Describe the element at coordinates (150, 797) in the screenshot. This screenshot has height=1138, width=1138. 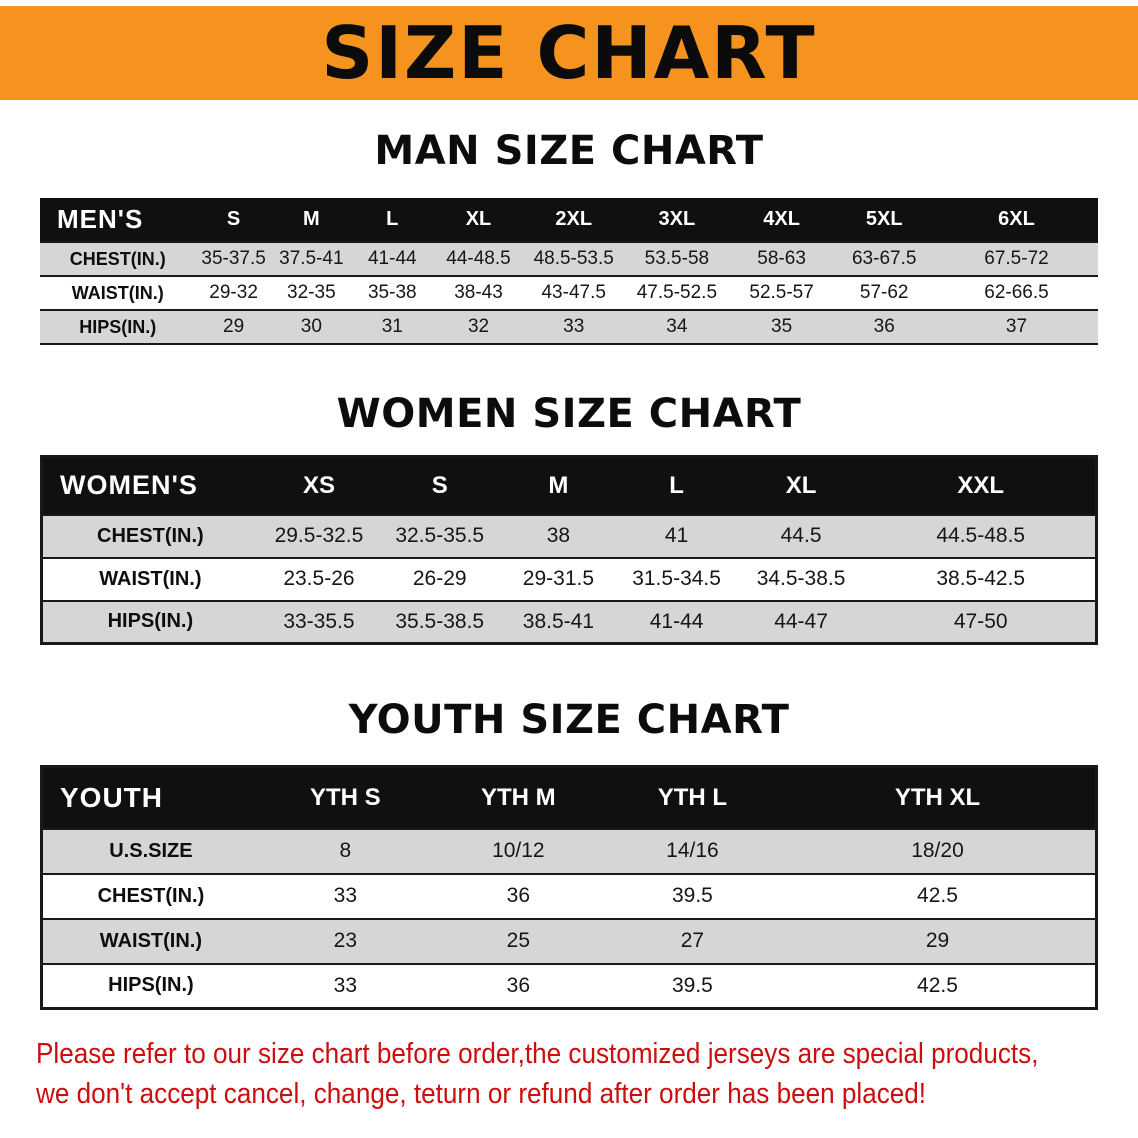
I see `youth-table-label: YOUTH` at that location.